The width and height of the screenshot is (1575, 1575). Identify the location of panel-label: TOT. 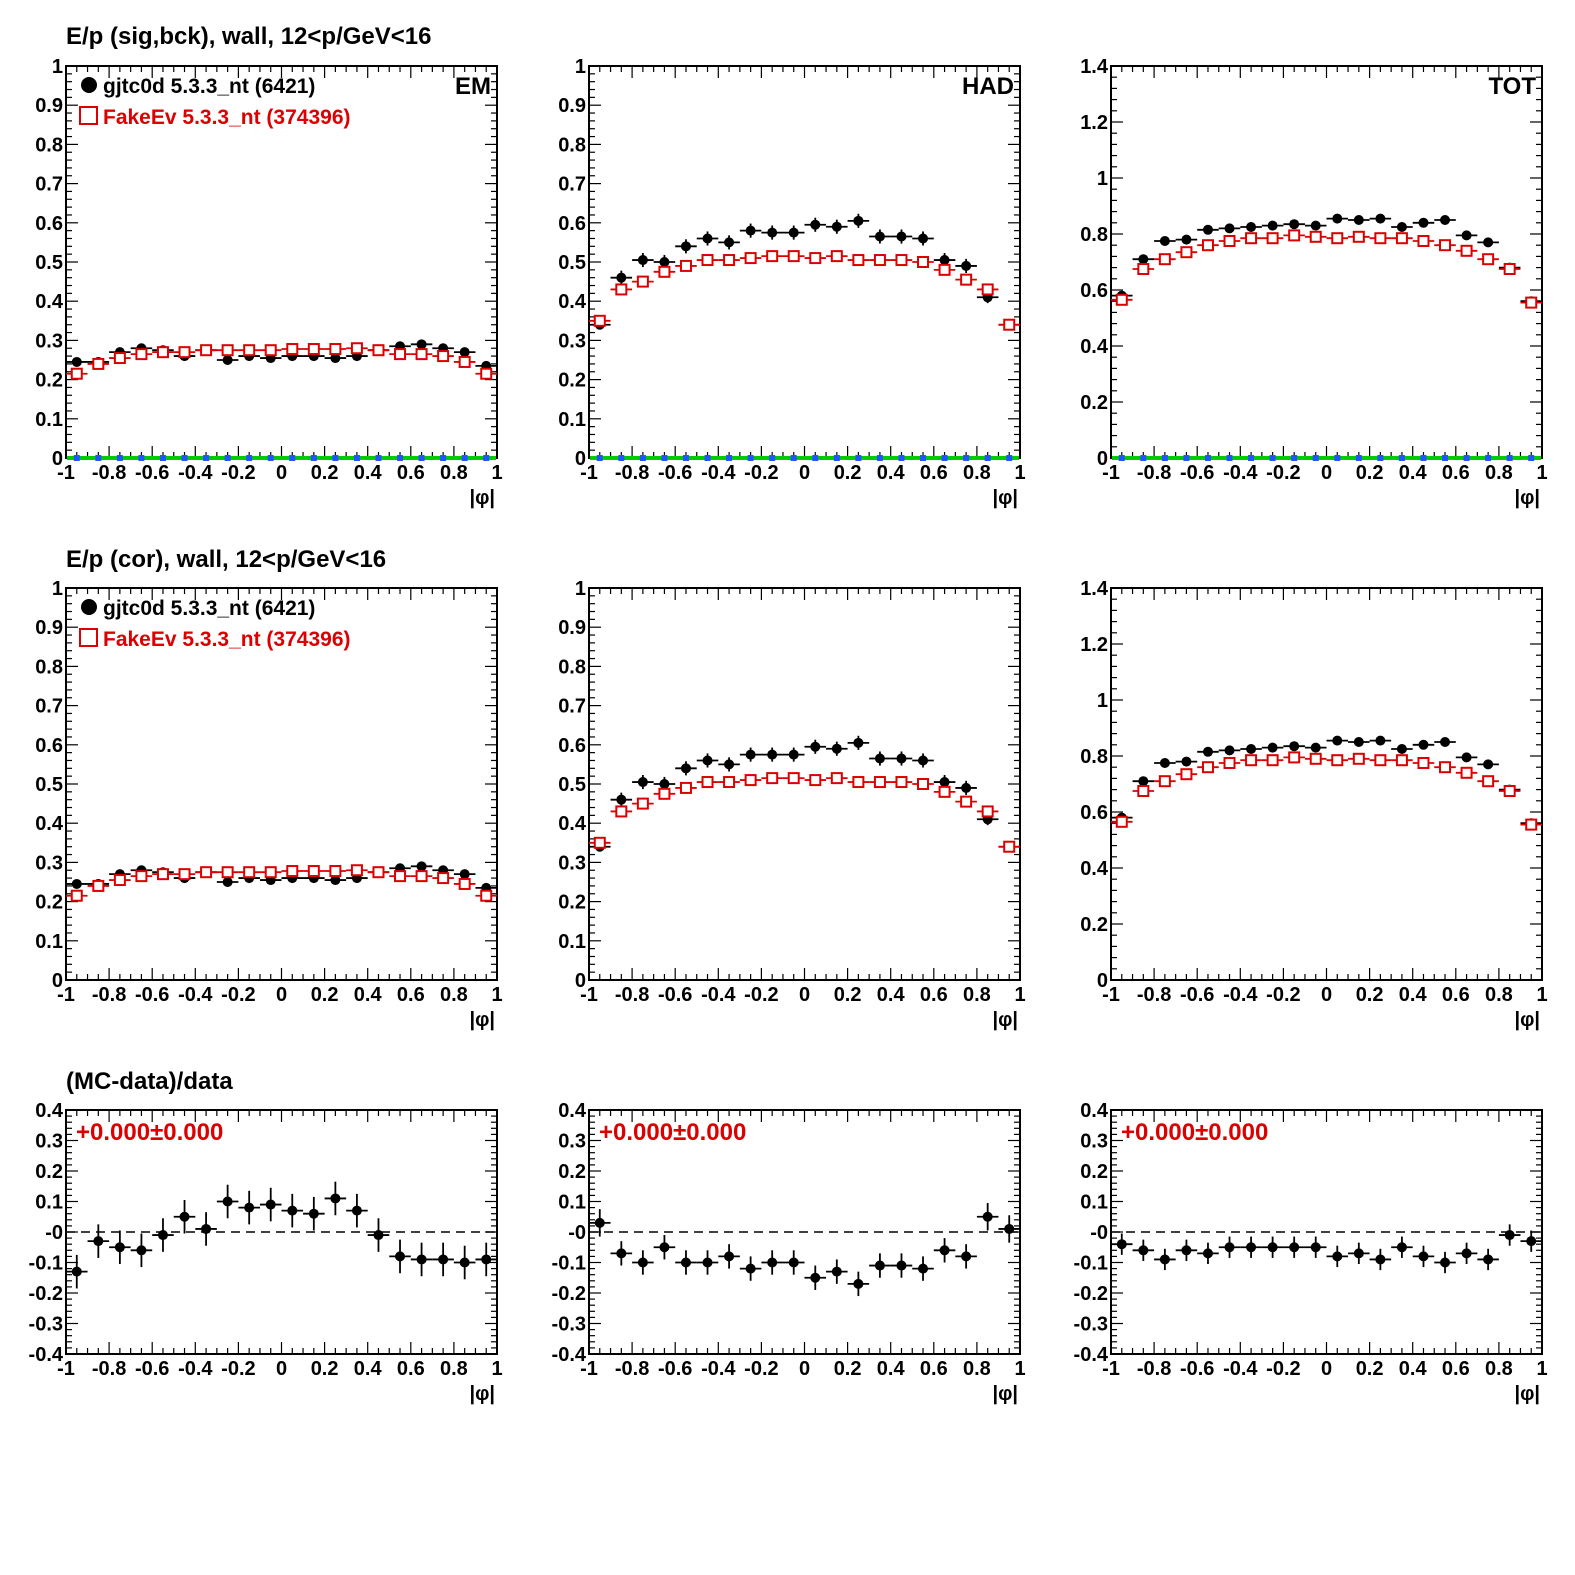
(1512, 86).